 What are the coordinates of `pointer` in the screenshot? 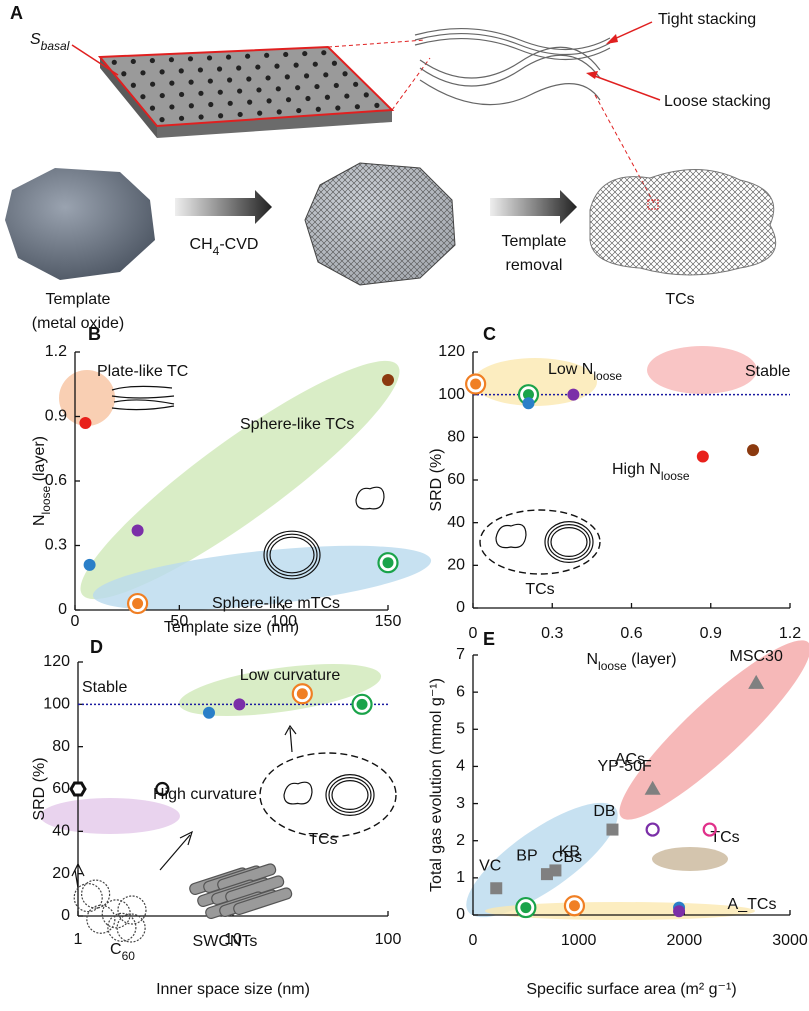 It's located at (632, 31).